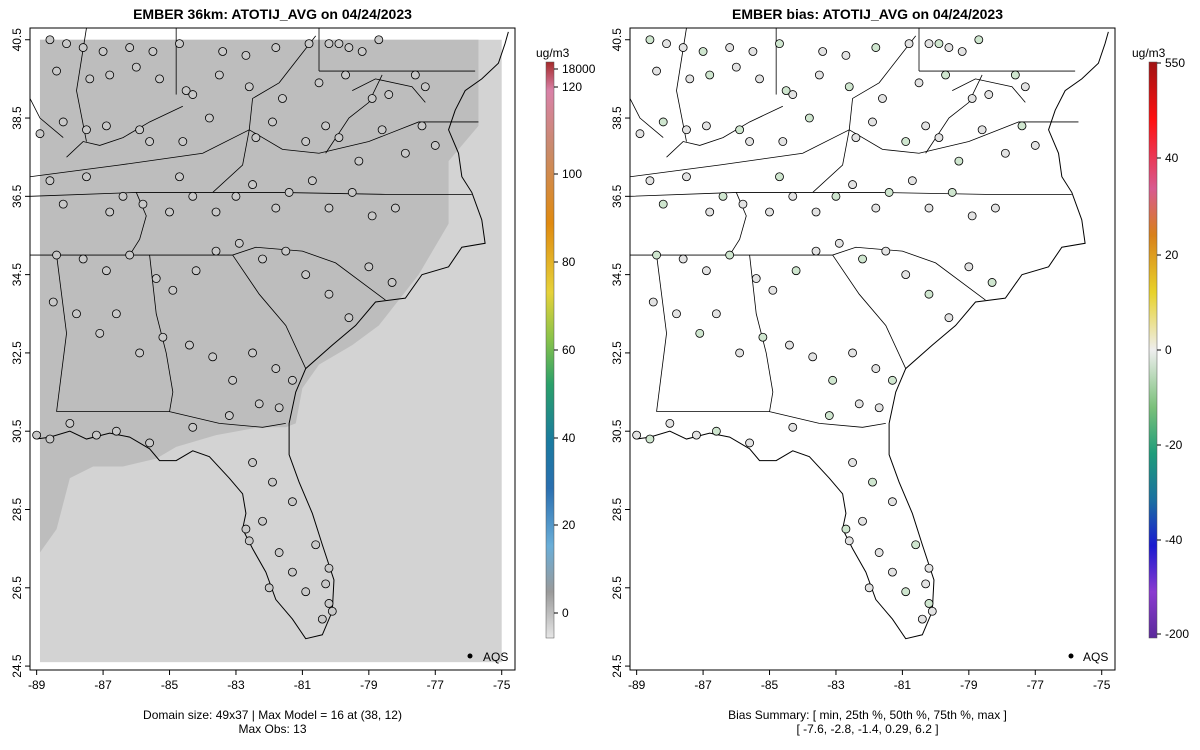 This screenshot has width=1200, height=750. I want to click on y-tick-label: 32.5, so click(17, 353).